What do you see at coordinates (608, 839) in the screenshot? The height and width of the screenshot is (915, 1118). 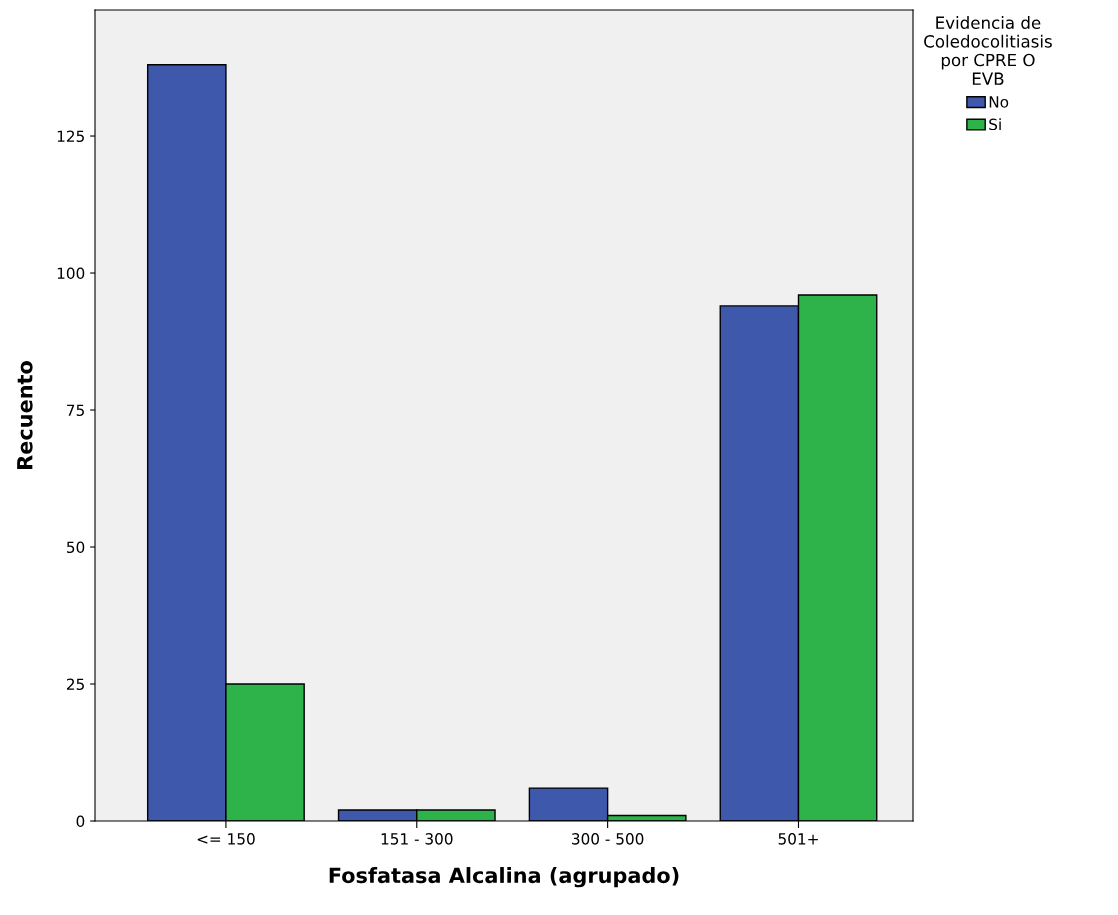 I see `x-tick-label: 300 - 500` at bounding box center [608, 839].